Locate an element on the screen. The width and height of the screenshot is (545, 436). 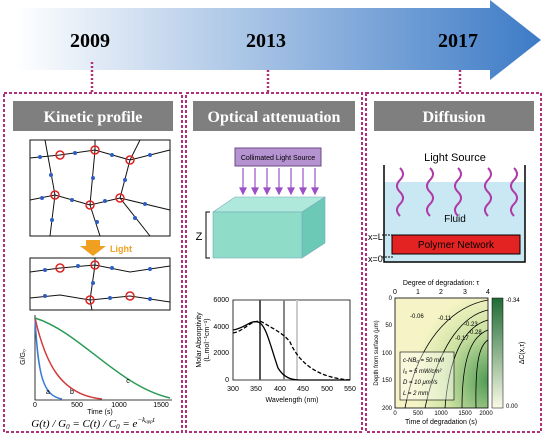
crosslinks is located at coordinates (92, 177).